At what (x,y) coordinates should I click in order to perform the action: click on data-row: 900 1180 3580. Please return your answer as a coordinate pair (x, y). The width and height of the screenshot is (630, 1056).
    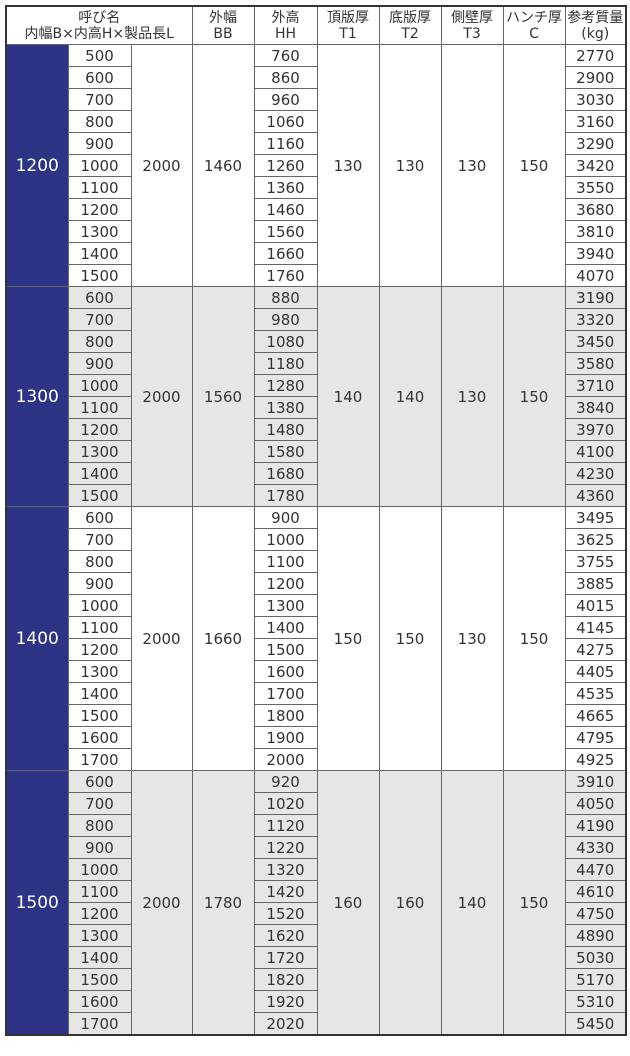
    Looking at the image, I should click on (316, 363).